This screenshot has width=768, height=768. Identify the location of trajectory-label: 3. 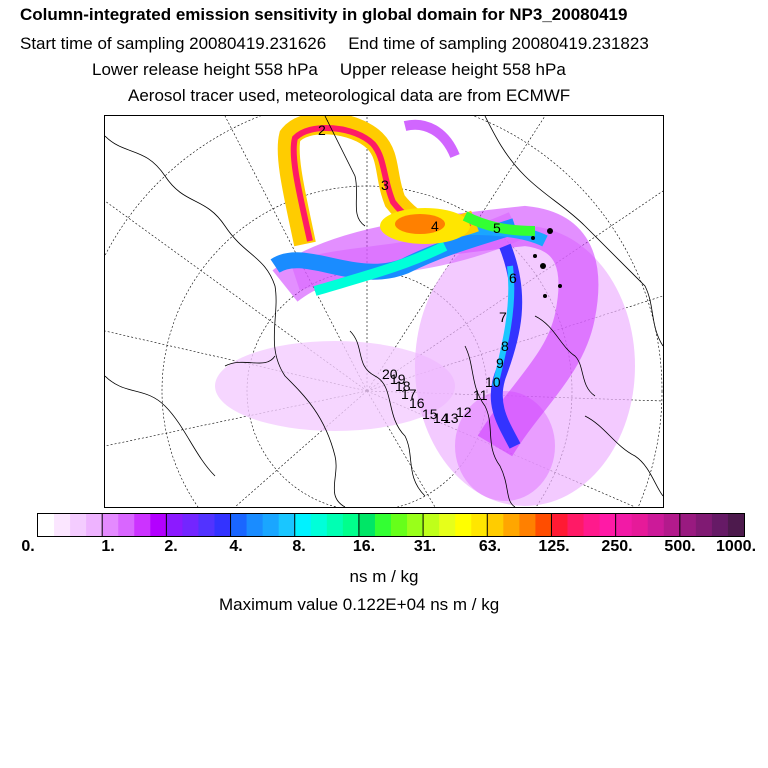
(385, 185).